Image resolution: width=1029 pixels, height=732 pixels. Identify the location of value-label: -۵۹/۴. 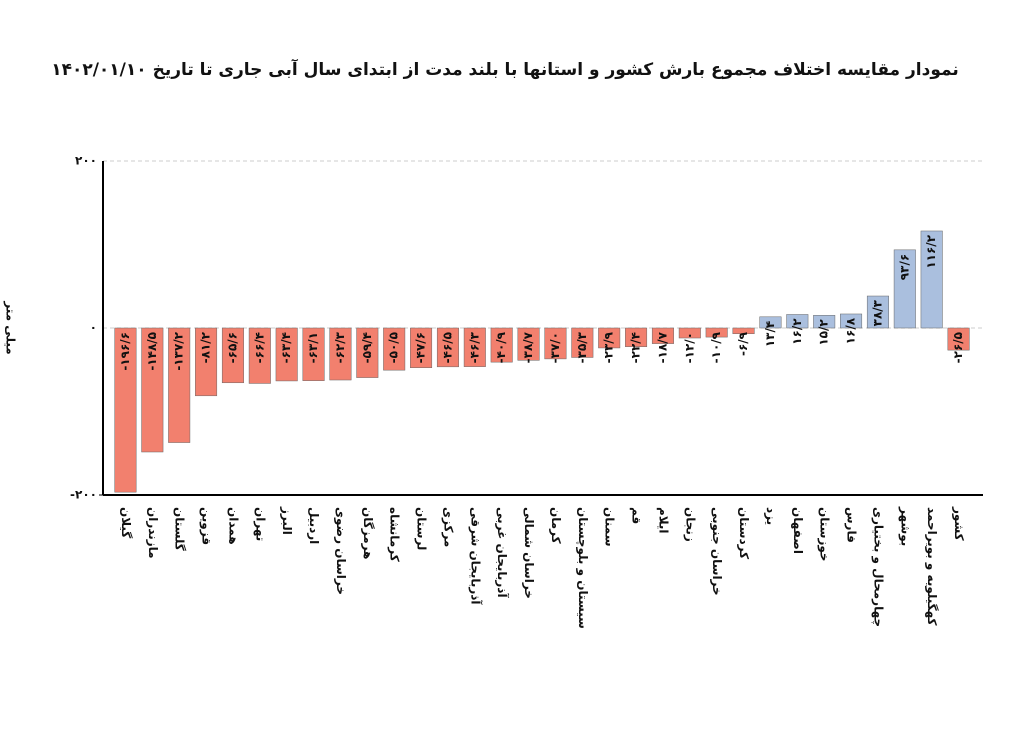
(367, 347).